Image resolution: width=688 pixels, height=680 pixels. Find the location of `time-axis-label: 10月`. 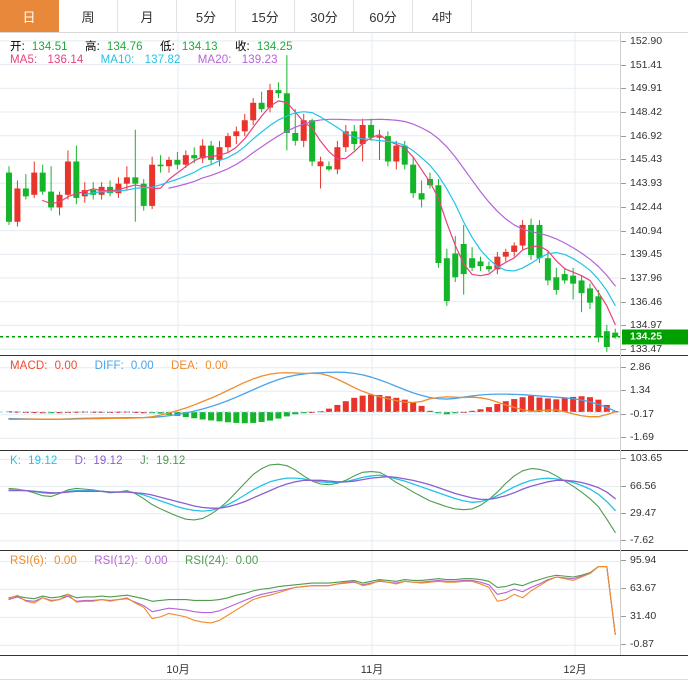

time-axis-label: 10月 is located at coordinates (178, 670).